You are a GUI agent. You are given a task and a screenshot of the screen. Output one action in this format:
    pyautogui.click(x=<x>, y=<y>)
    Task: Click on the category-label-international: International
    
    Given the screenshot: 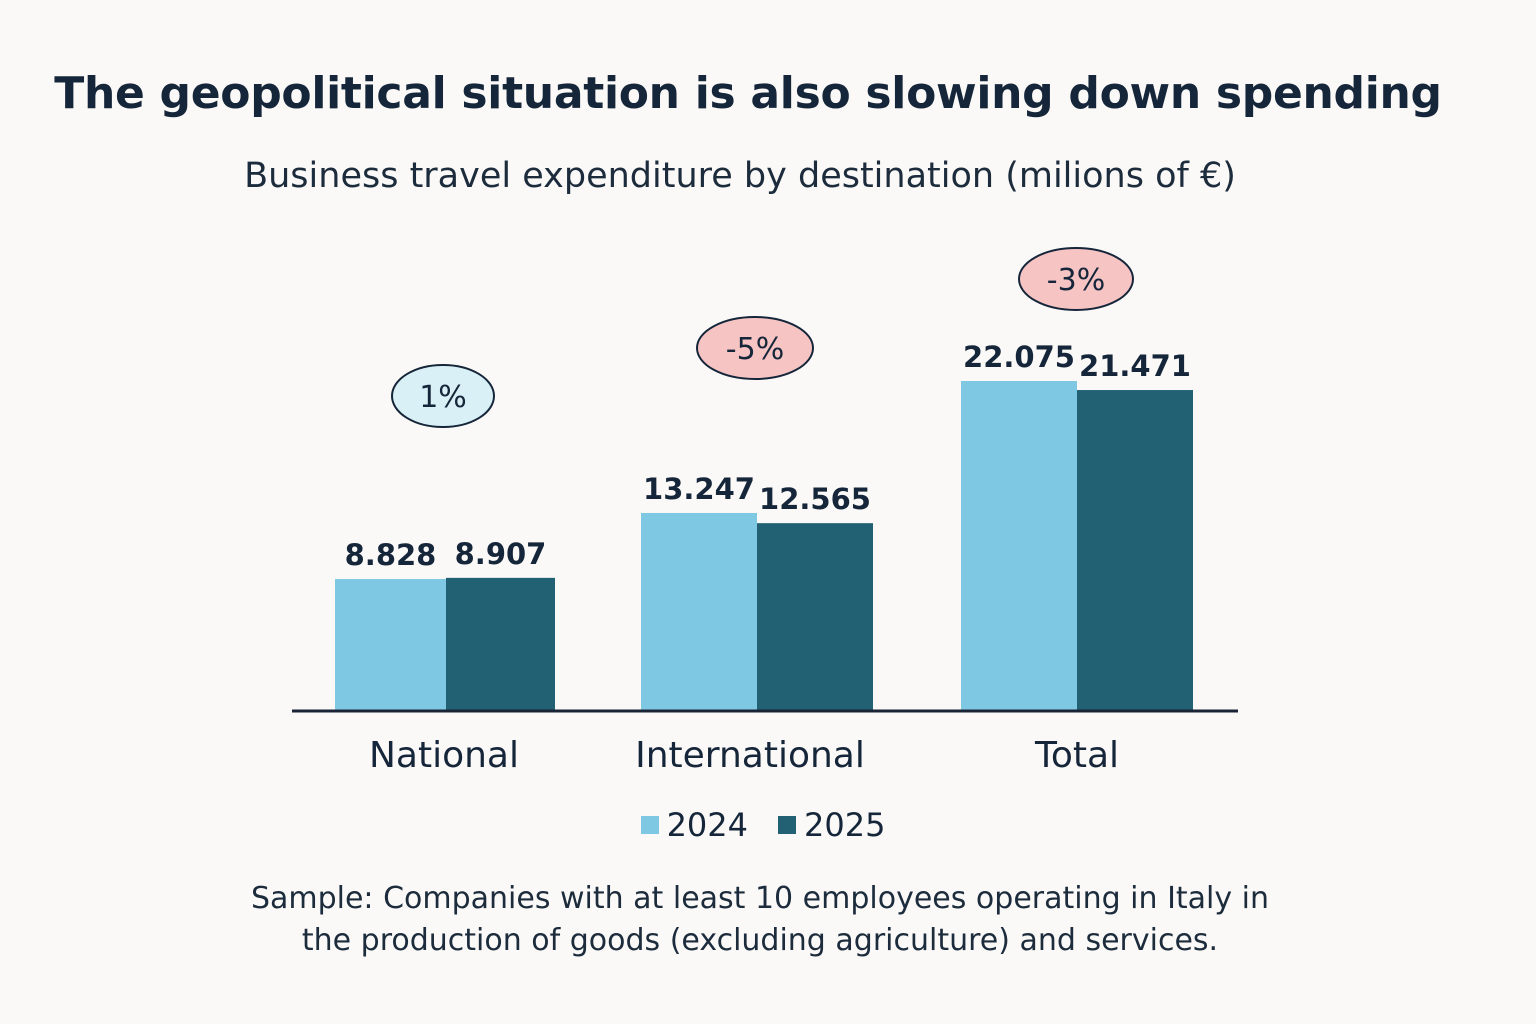 What is the action you would take?
    pyautogui.click(x=750, y=755)
    